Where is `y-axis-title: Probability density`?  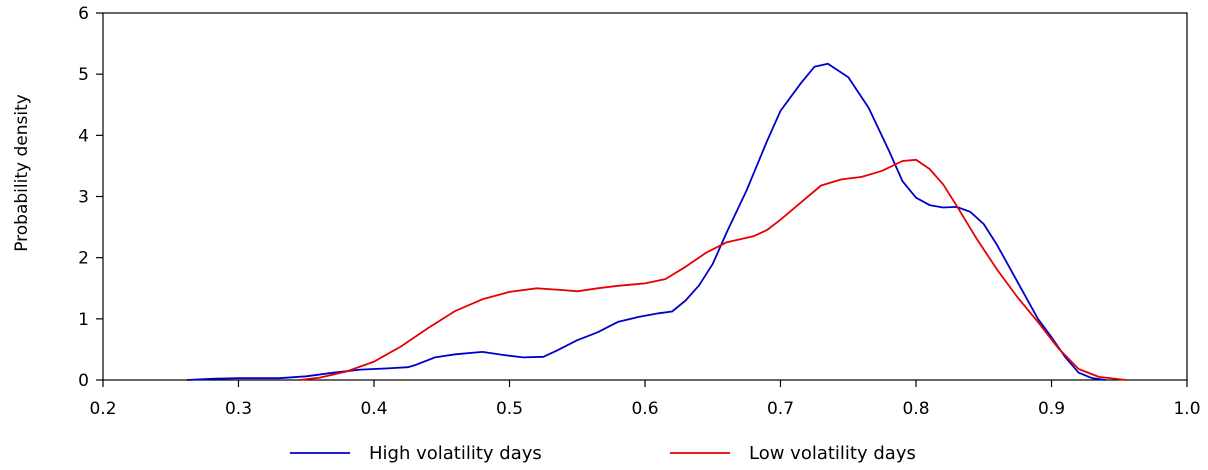
y-axis-title: Probability density is located at coordinates (22, 173).